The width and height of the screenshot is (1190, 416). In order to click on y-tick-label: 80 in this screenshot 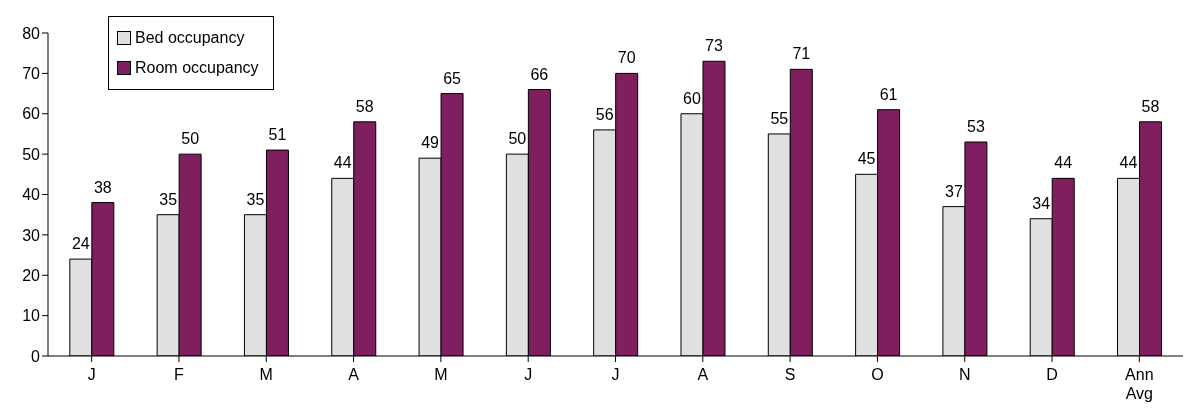, I will do `click(31, 33)`.